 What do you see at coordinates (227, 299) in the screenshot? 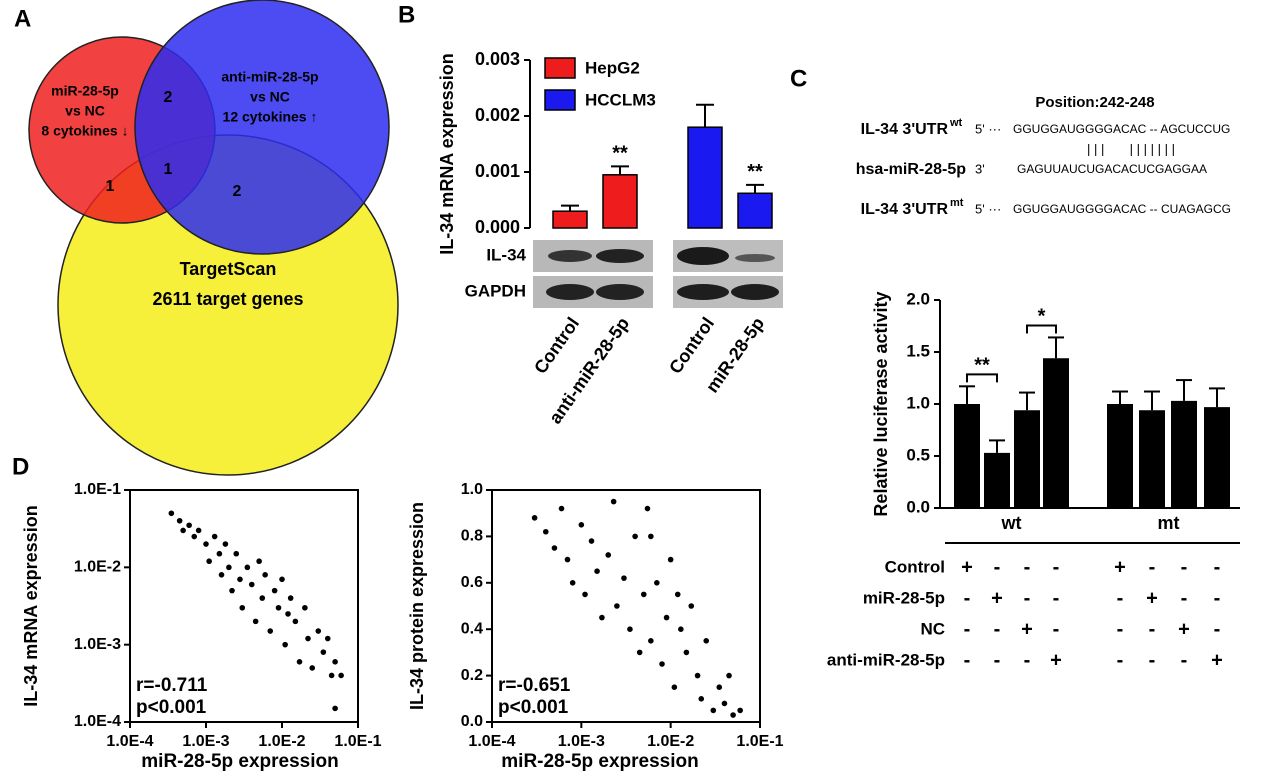
I see `venn-label: 2611 target genes` at bounding box center [227, 299].